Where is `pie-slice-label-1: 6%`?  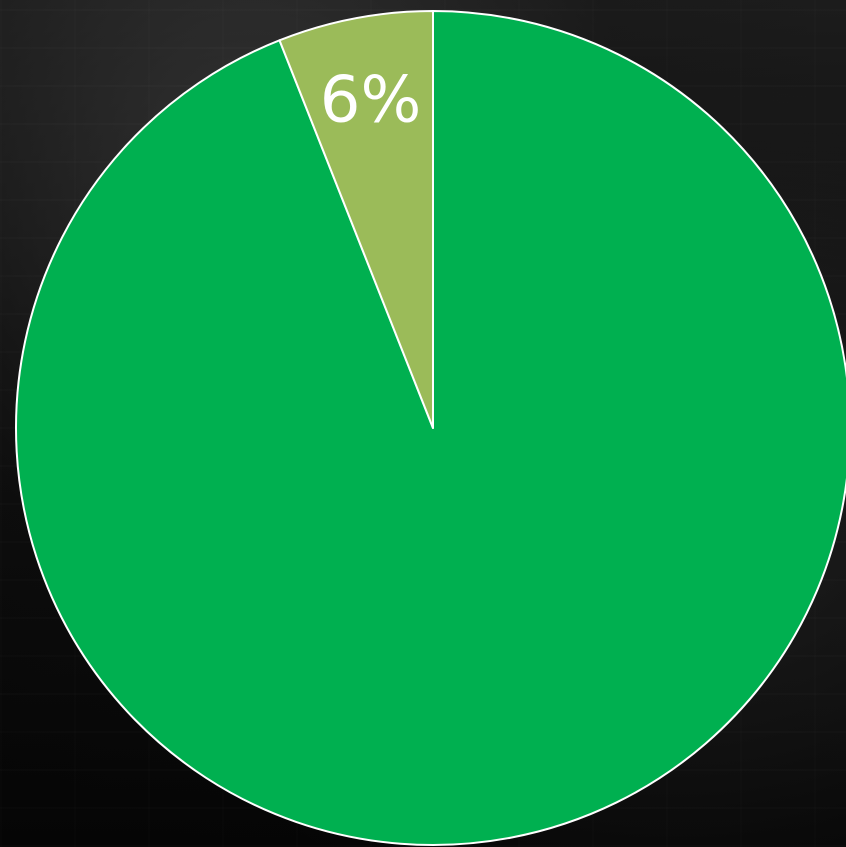 pie-slice-label-1: 6% is located at coordinates (371, 100).